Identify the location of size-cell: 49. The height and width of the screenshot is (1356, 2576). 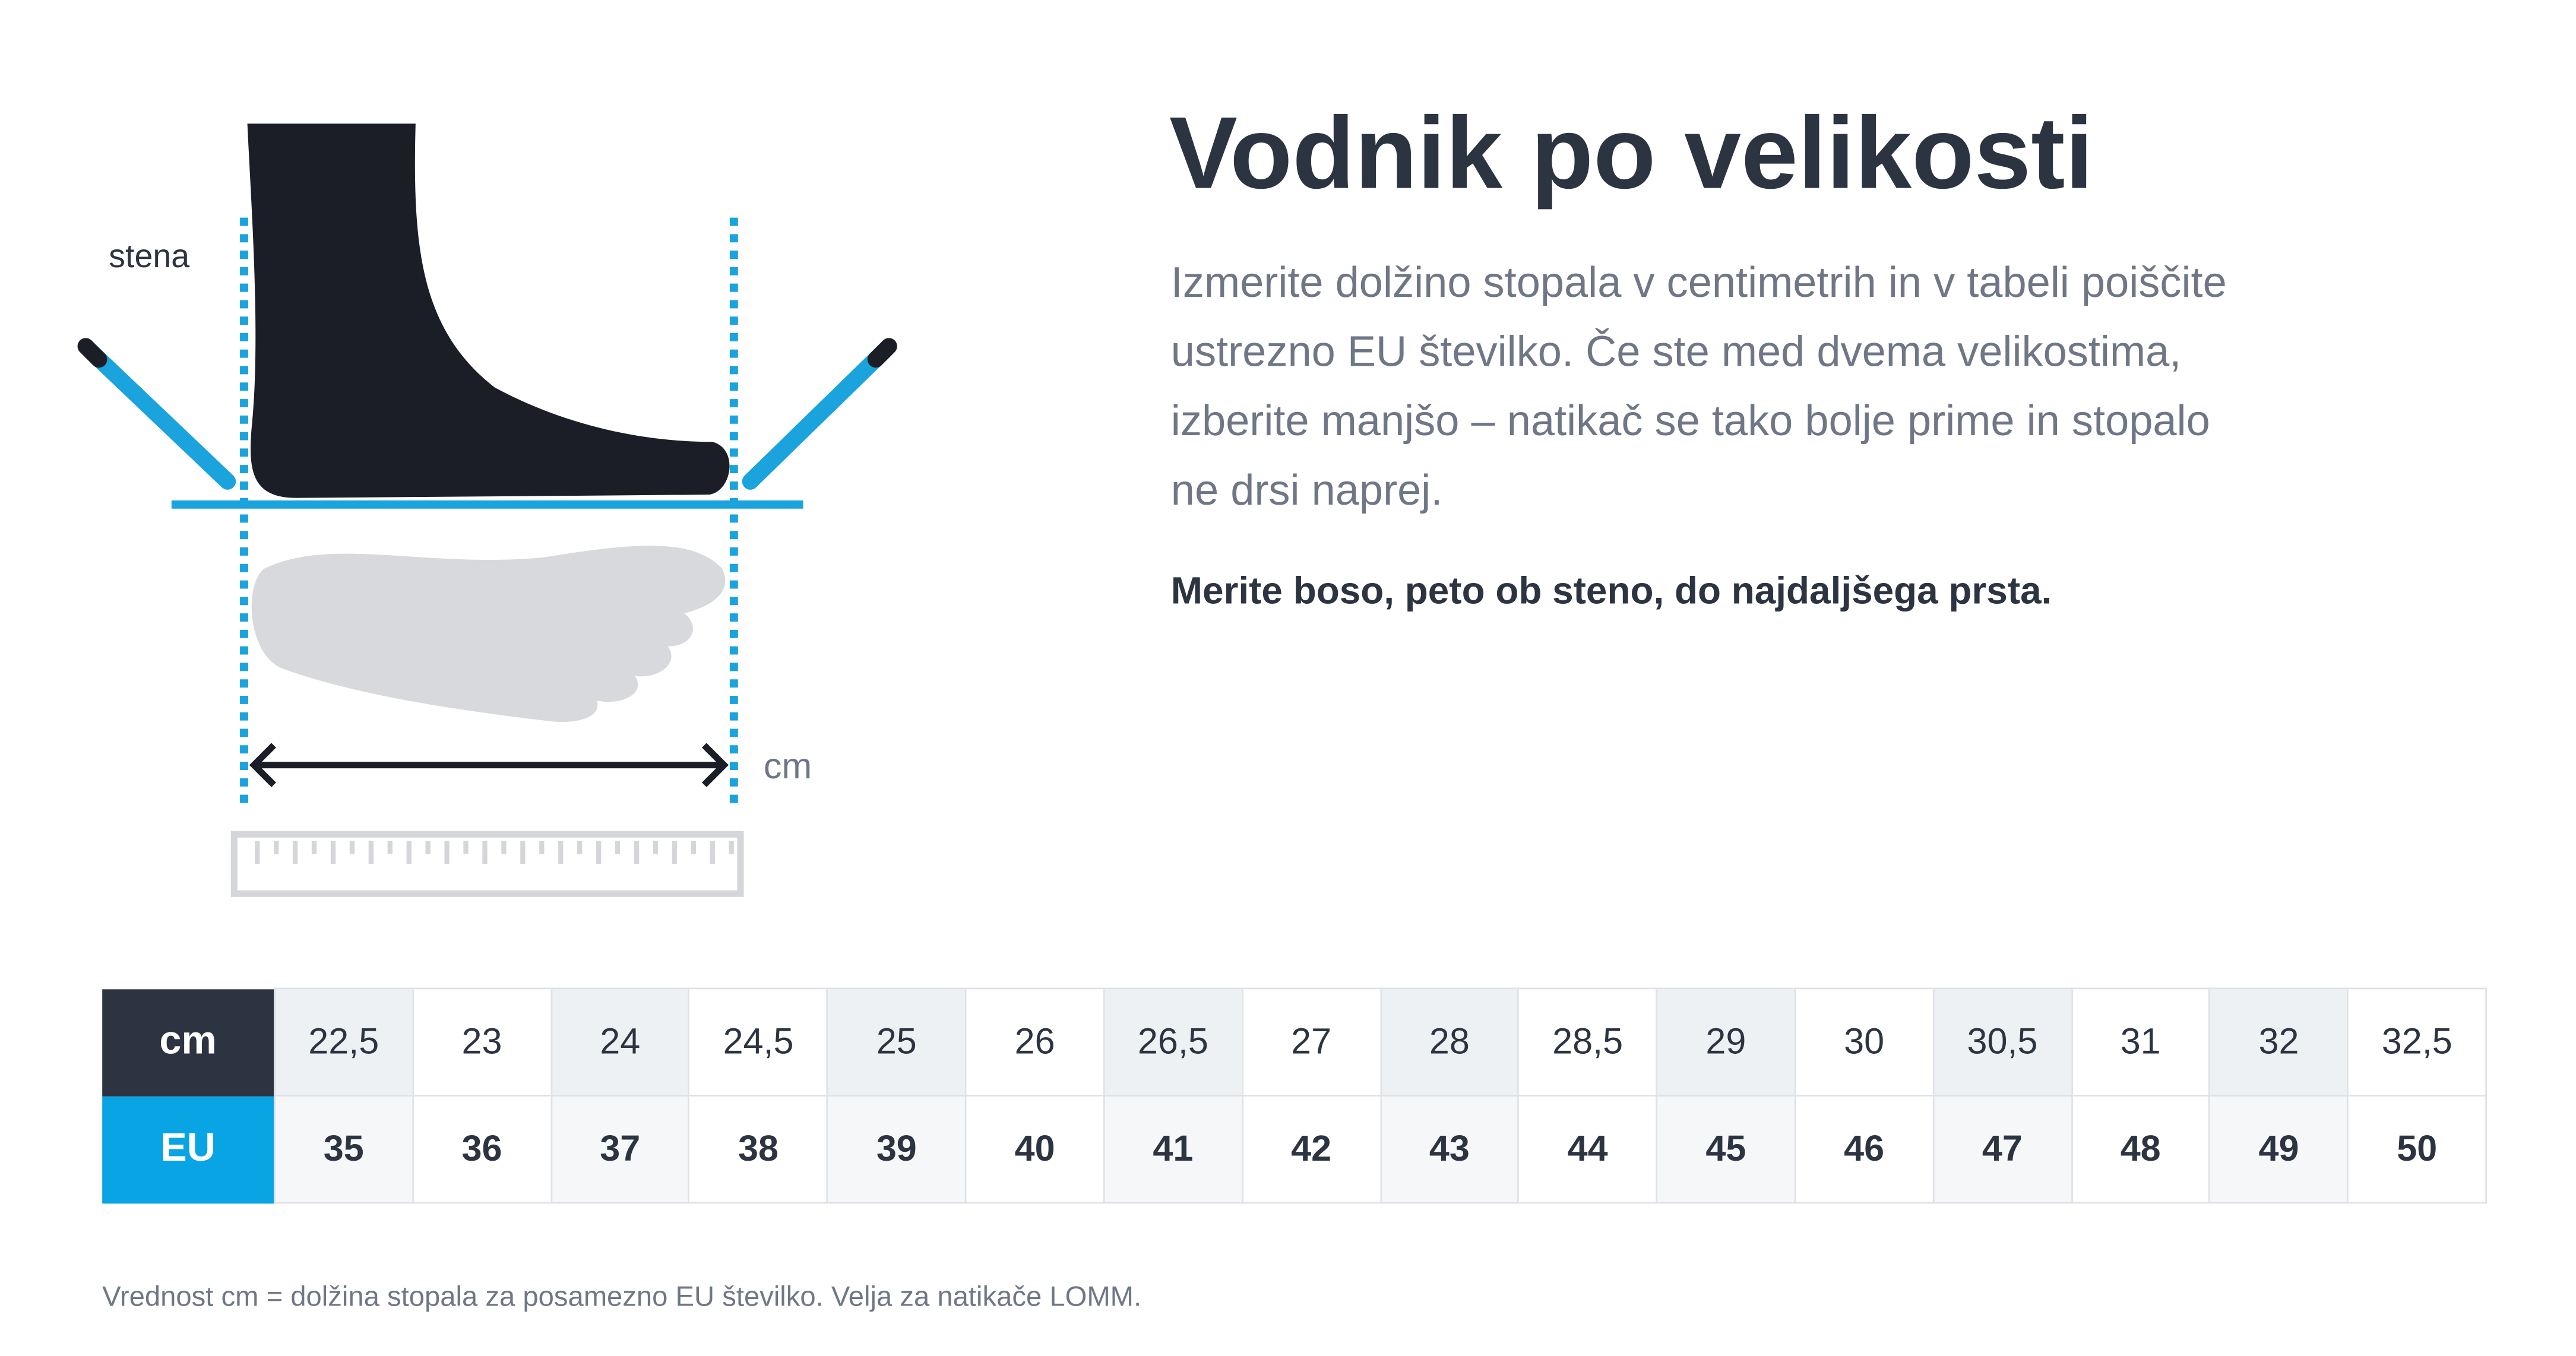
(2278, 1150).